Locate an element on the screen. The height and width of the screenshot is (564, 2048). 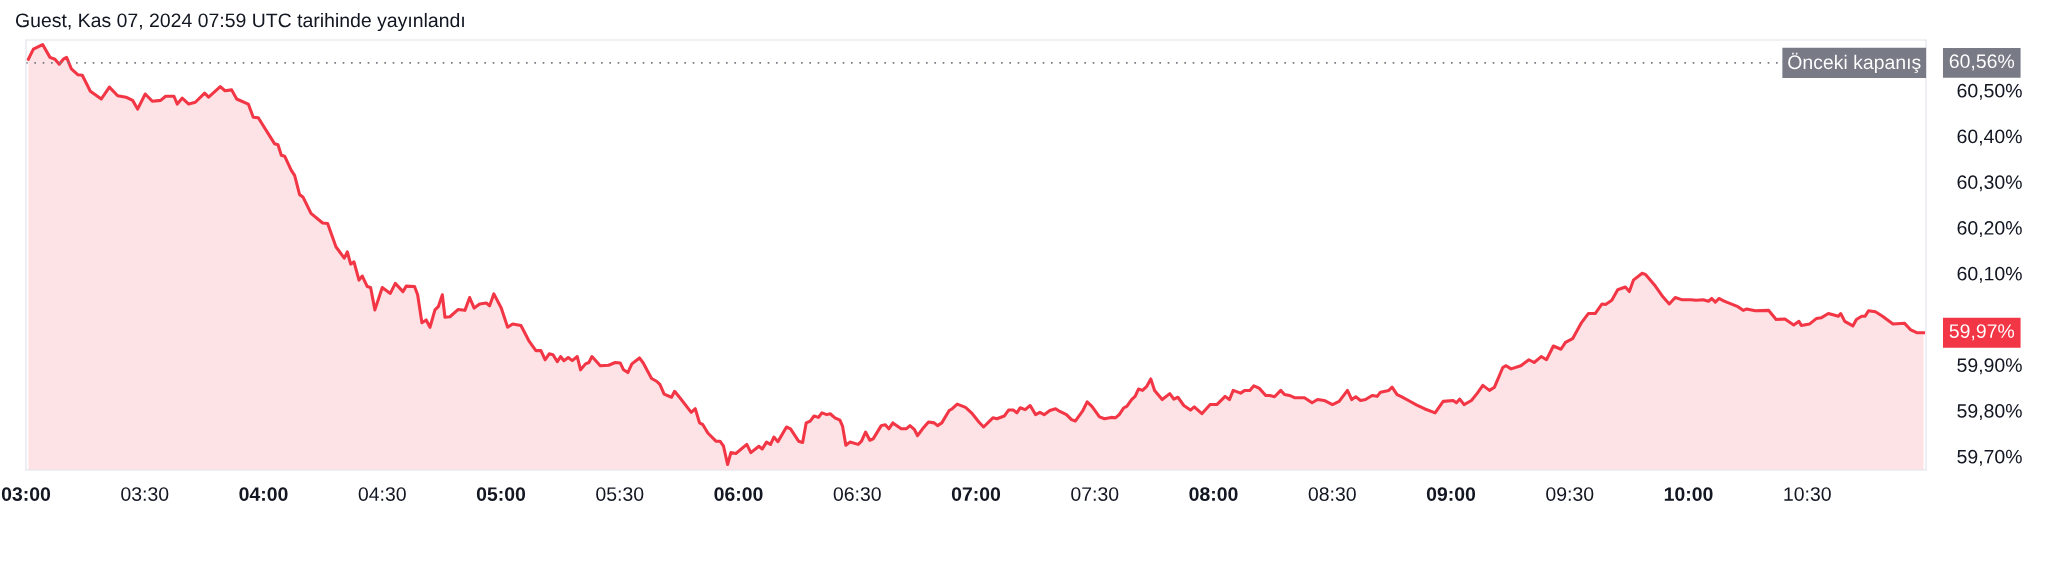
x-tick-label: 07:30 is located at coordinates (1095, 494).